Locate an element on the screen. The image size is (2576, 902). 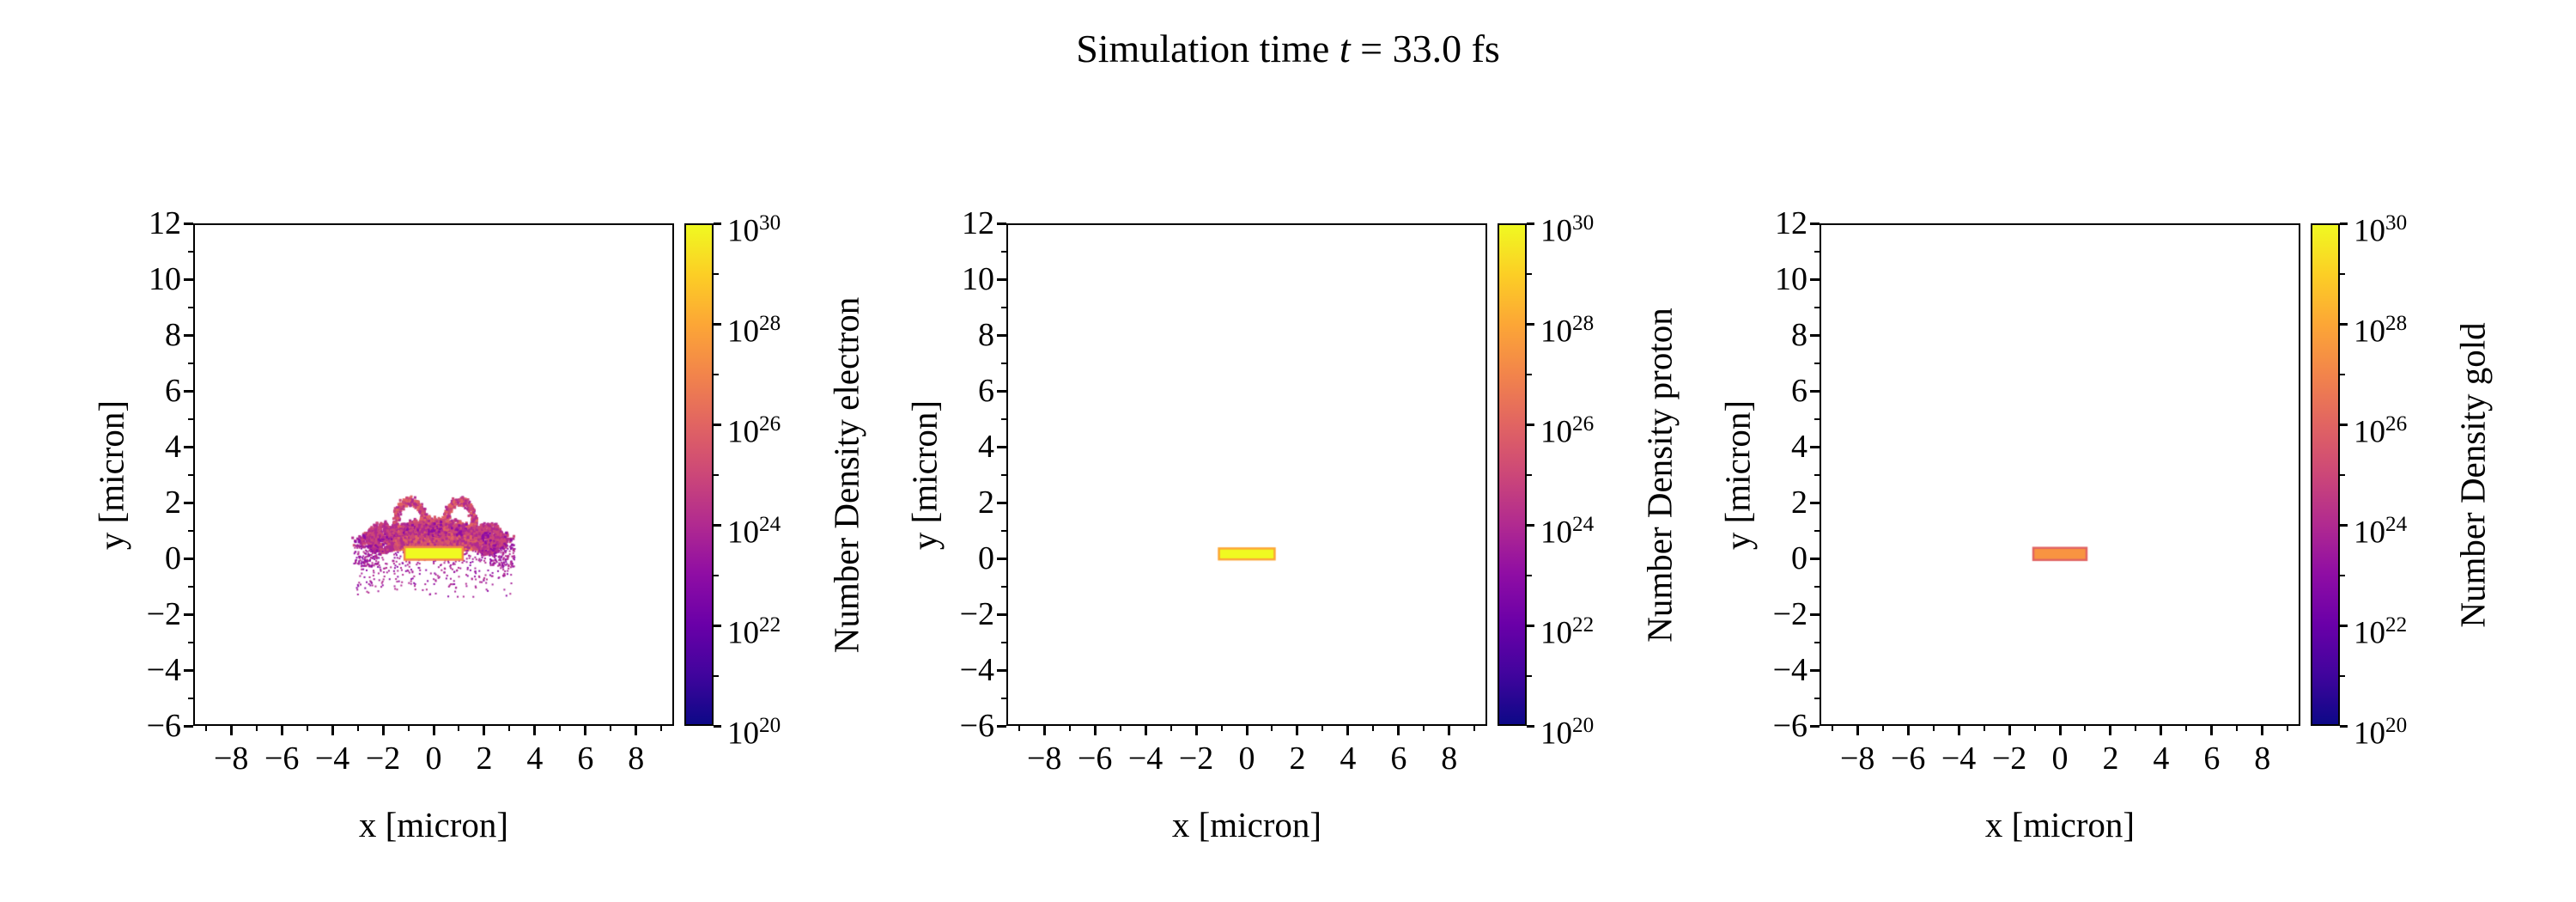
colorbar-tick-label: 1022 is located at coordinates (754, 632).